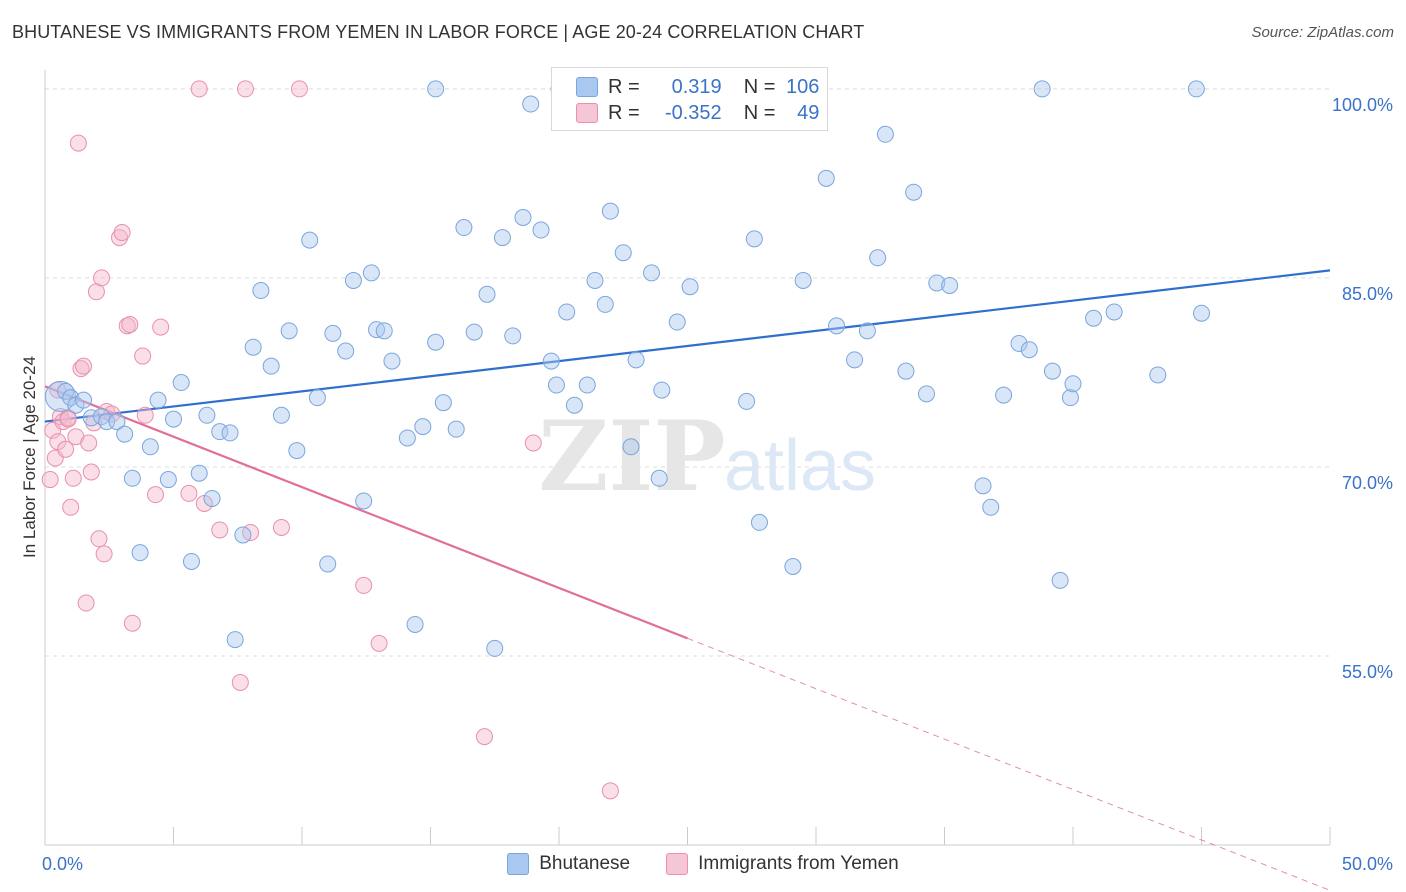  I want to click on legend-label-bhutanese: Bhutanese, so click(585, 863).